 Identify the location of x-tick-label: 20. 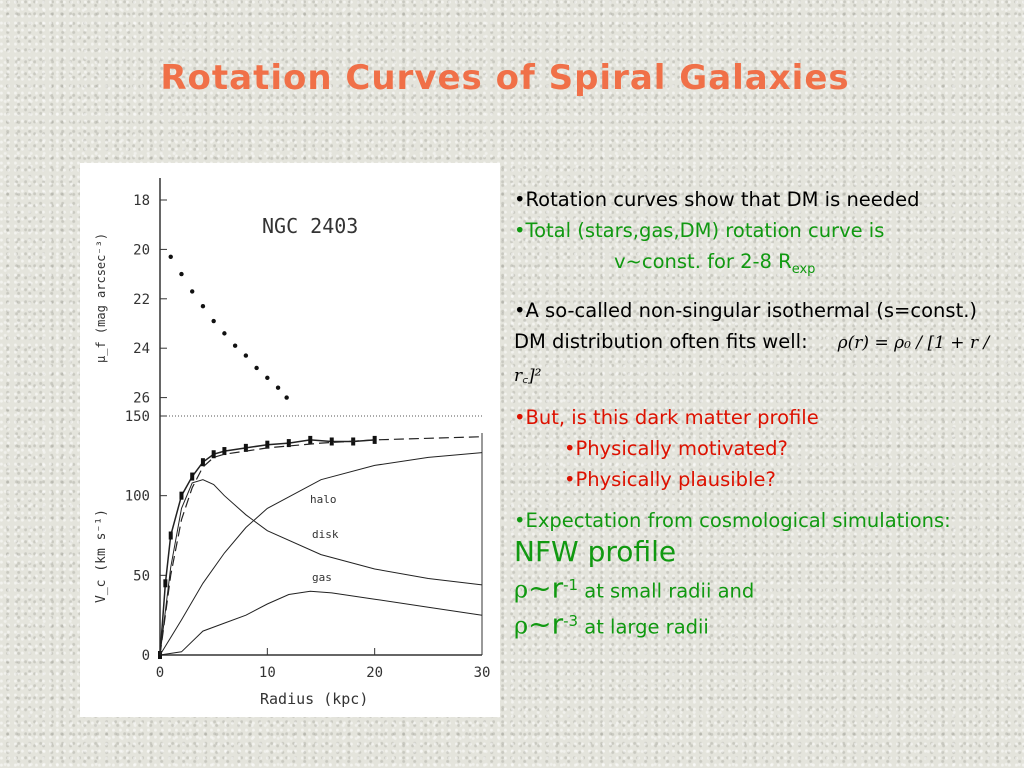
(374, 673).